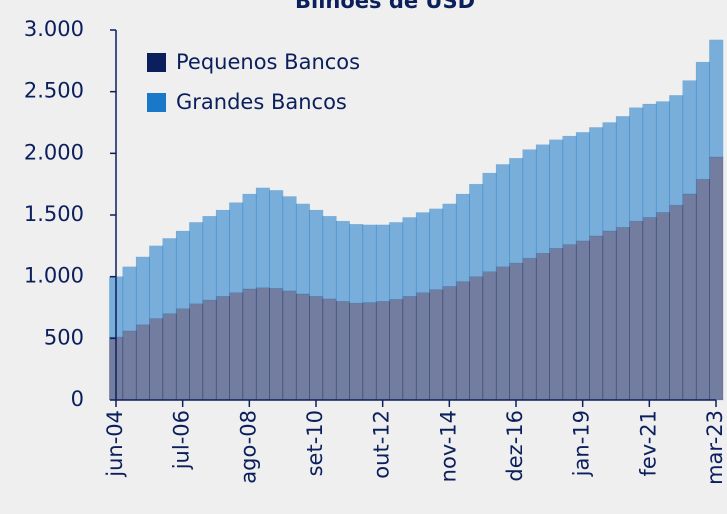 This screenshot has height=514, width=727. What do you see at coordinates (182, 440) in the screenshot?
I see `x-tick-label: jul-06` at bounding box center [182, 440].